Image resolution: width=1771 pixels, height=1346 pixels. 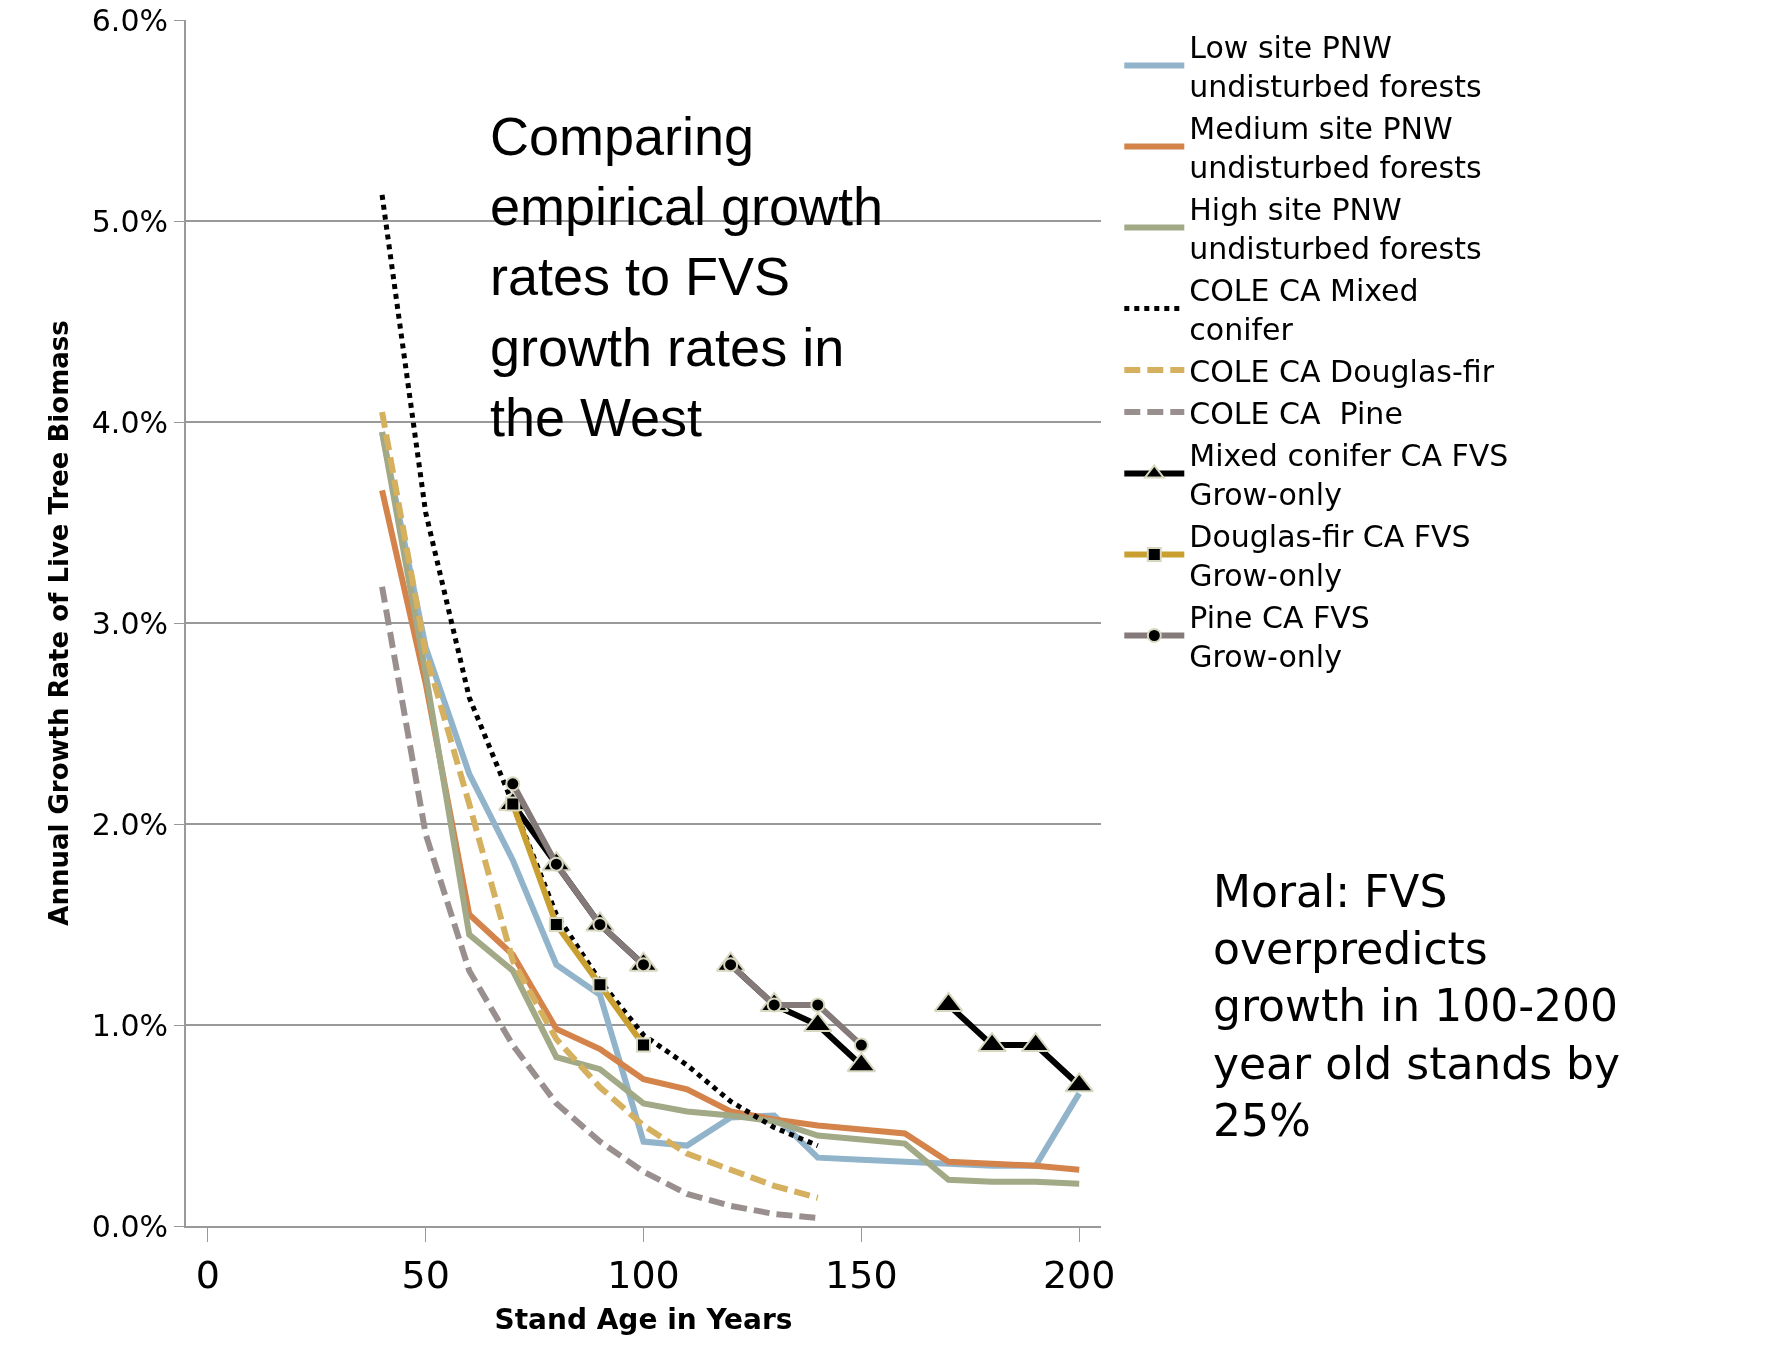 What do you see at coordinates (1304, 309) in the screenshot?
I see `legend-label: COLE CA Mixed conifer` at bounding box center [1304, 309].